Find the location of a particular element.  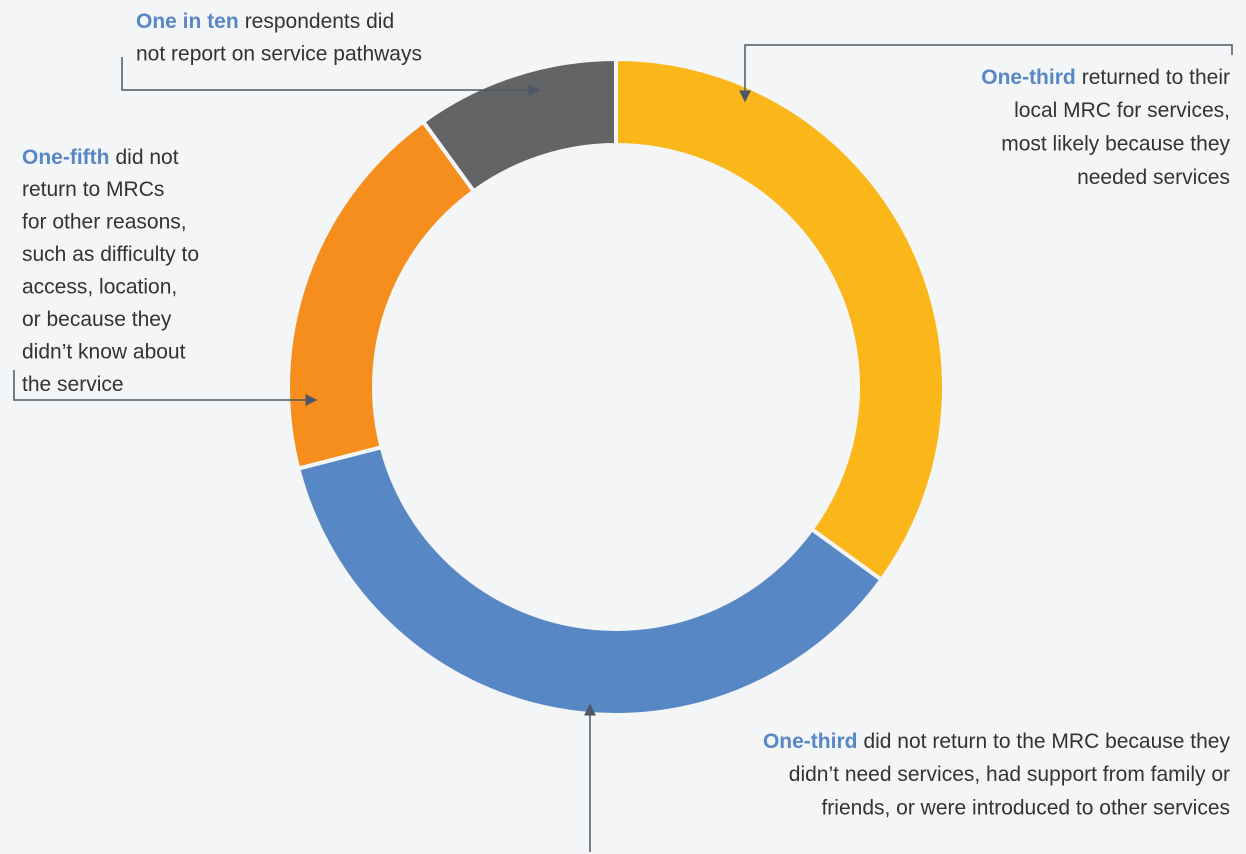

annotation-text: did not is located at coordinates (146, 157).